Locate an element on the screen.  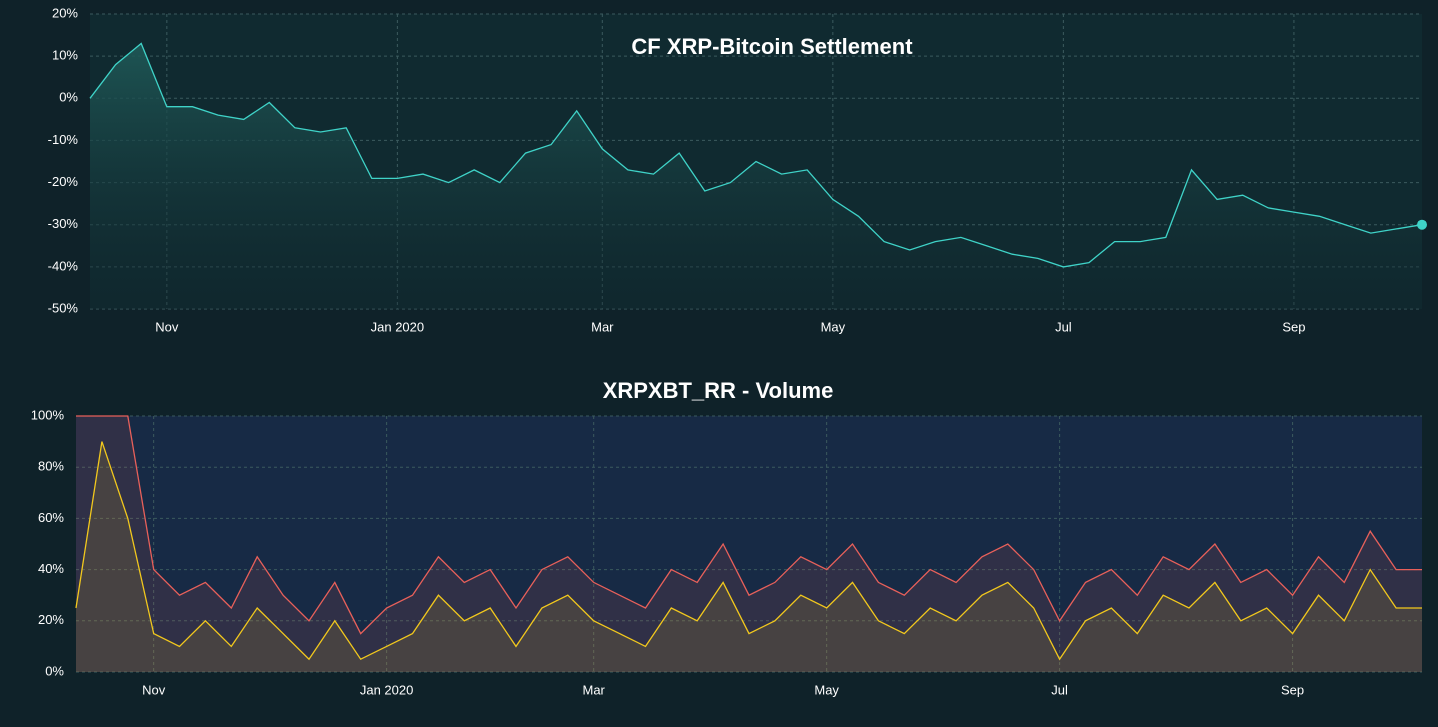
y-tick-label: -20% is located at coordinates (63, 181).